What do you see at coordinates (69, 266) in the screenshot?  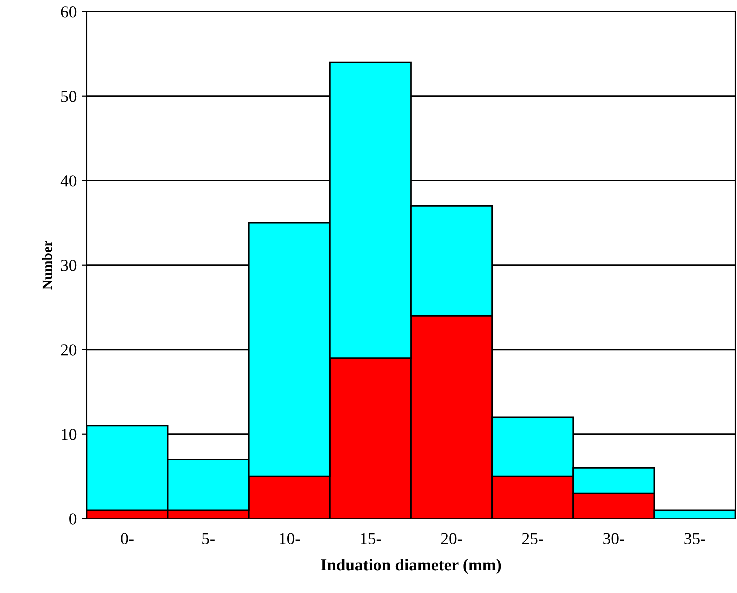 I see `y-tick-label: 30` at bounding box center [69, 266].